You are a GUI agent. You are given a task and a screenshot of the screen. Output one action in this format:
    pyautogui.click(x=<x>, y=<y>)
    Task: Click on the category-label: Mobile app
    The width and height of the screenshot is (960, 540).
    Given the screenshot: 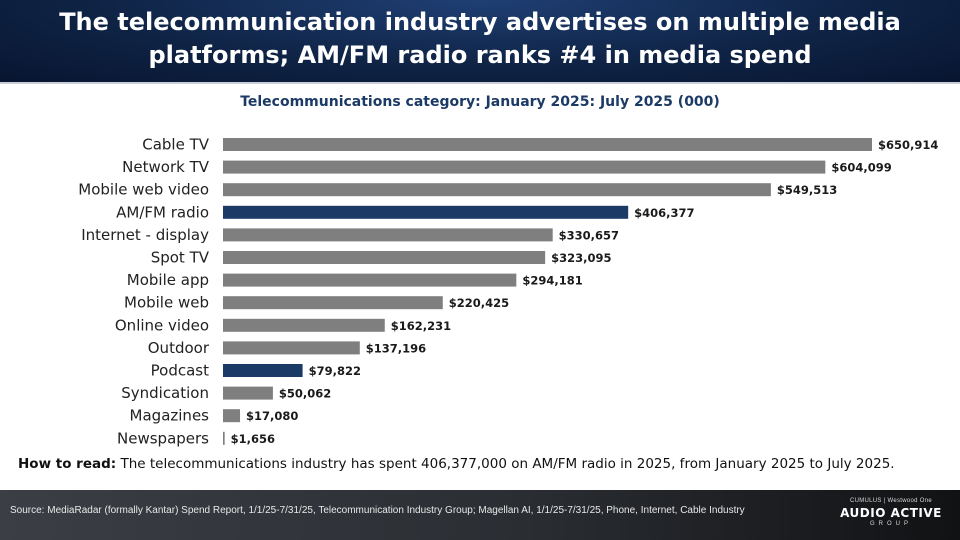 What is the action you would take?
    pyautogui.click(x=168, y=280)
    